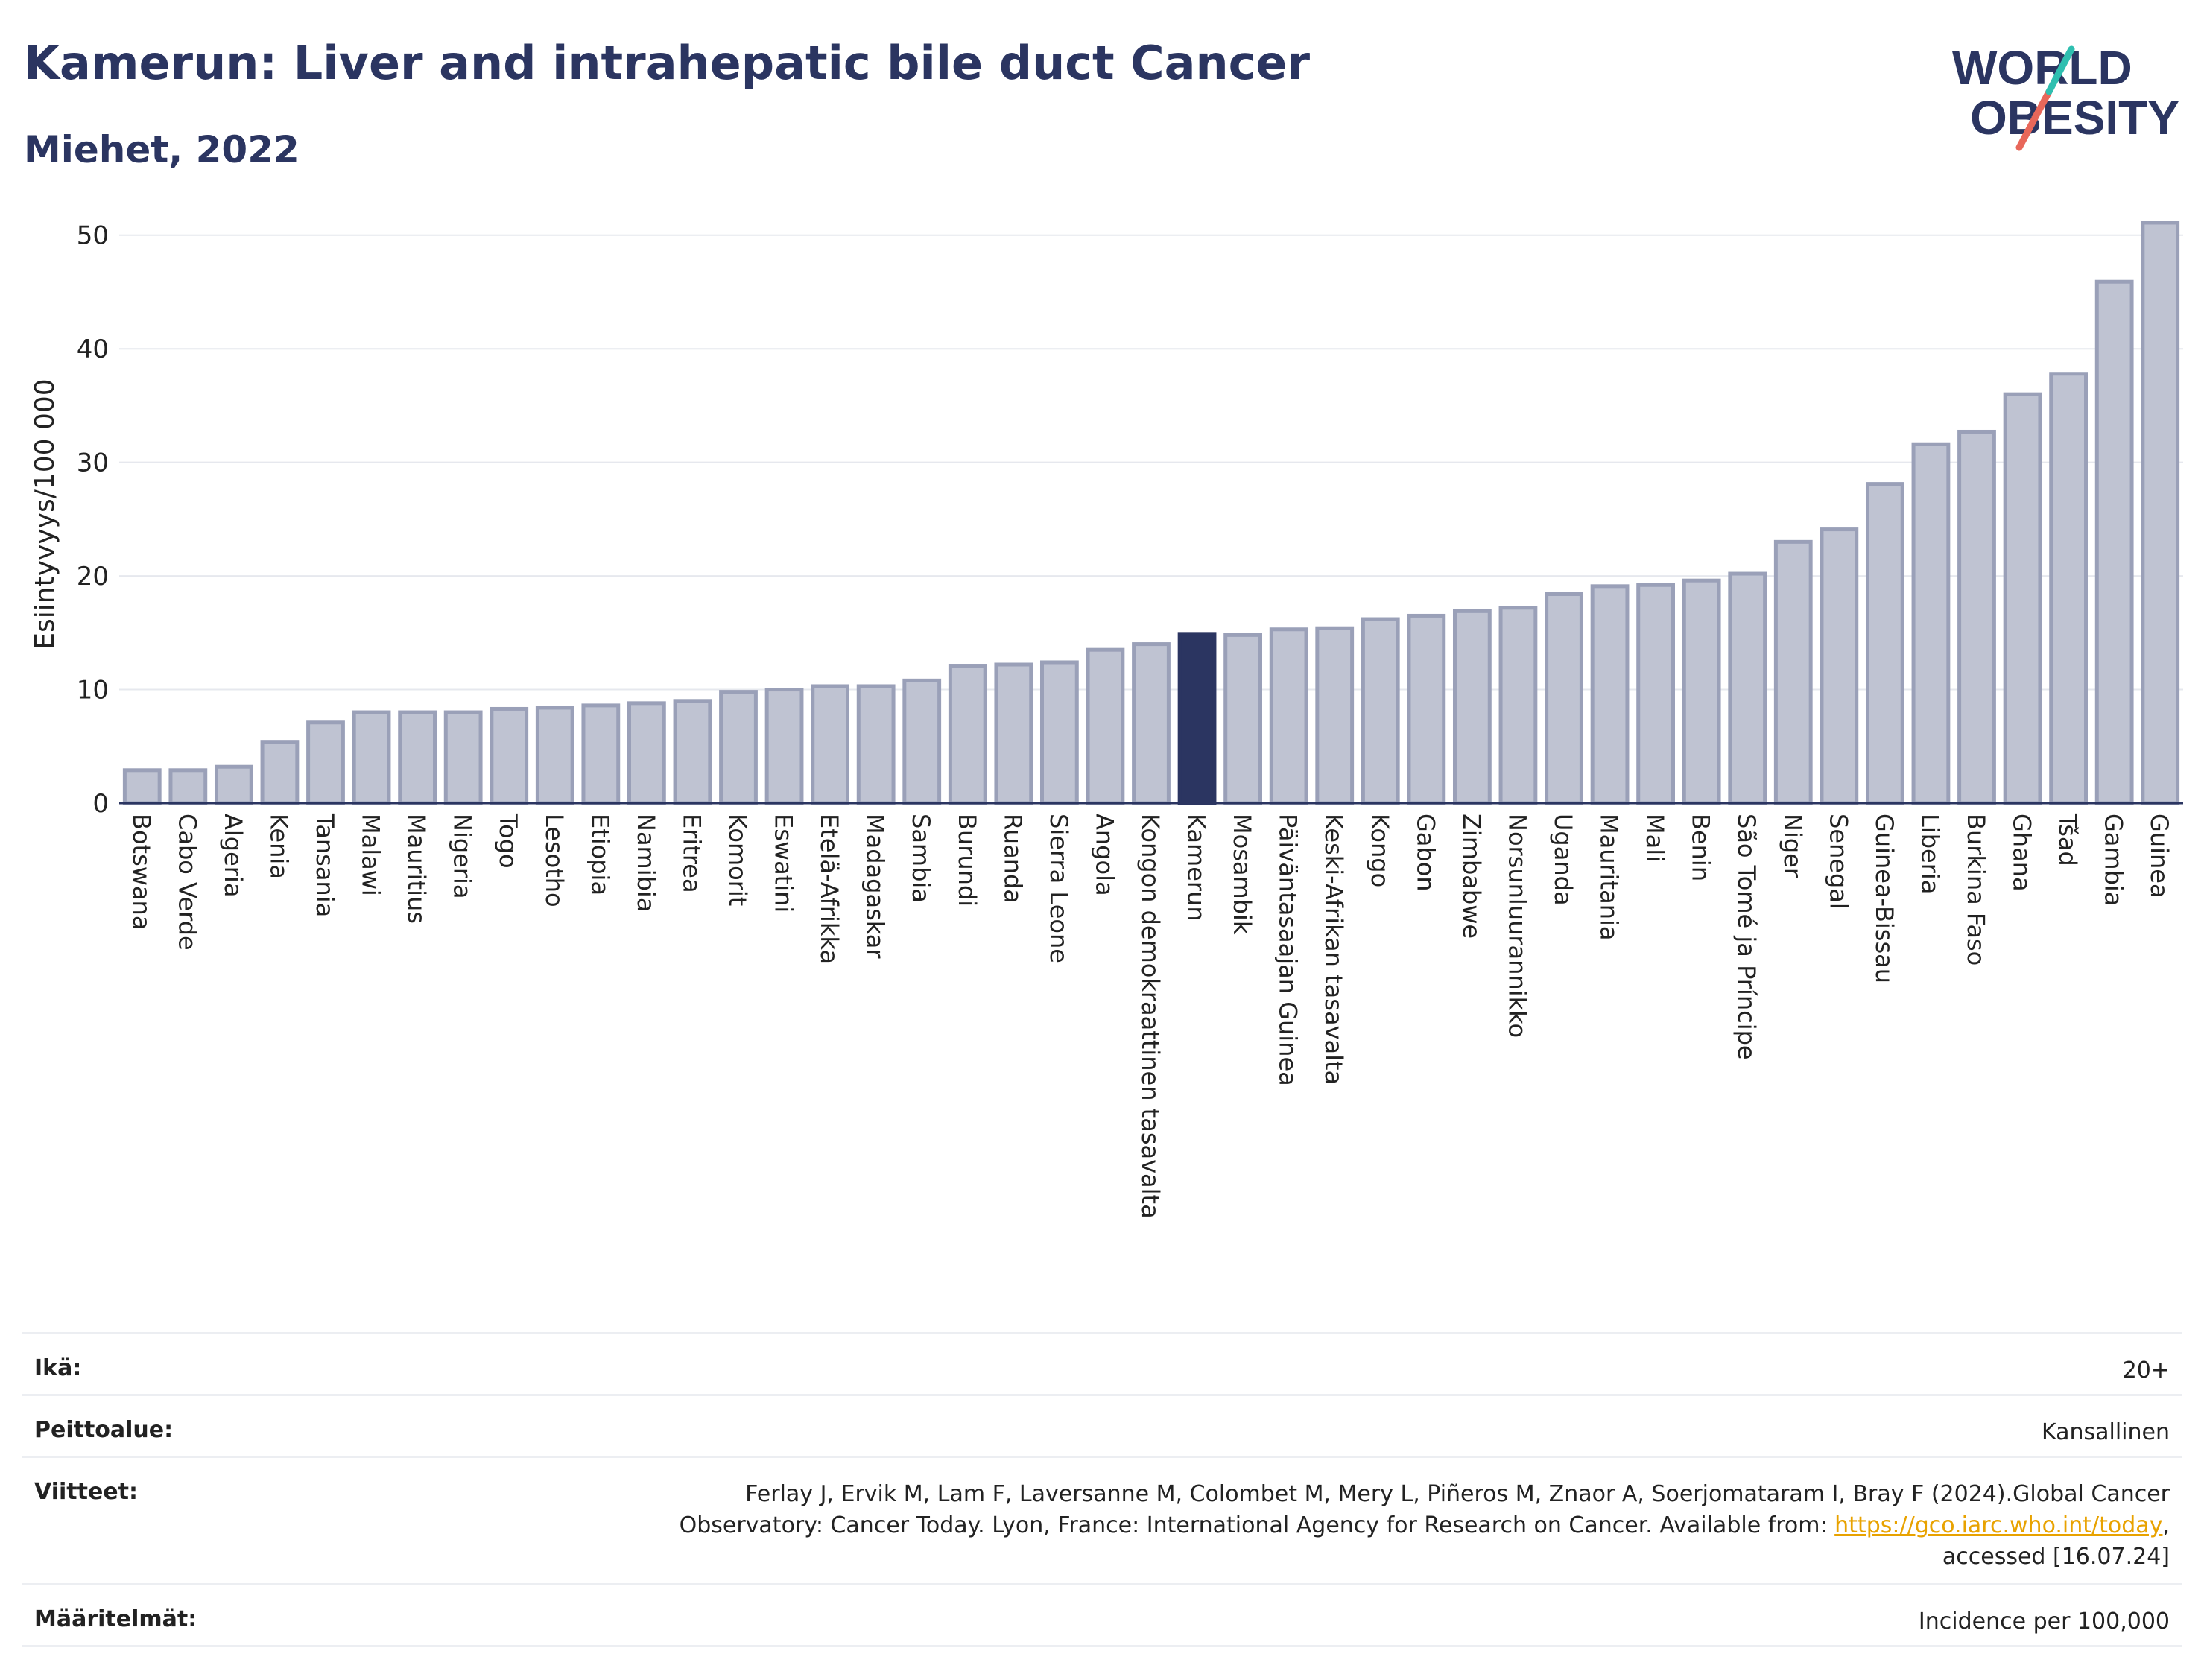 The width and height of the screenshot is (2204, 1680). I want to click on x-tick-label: Nigeria, so click(463, 856).